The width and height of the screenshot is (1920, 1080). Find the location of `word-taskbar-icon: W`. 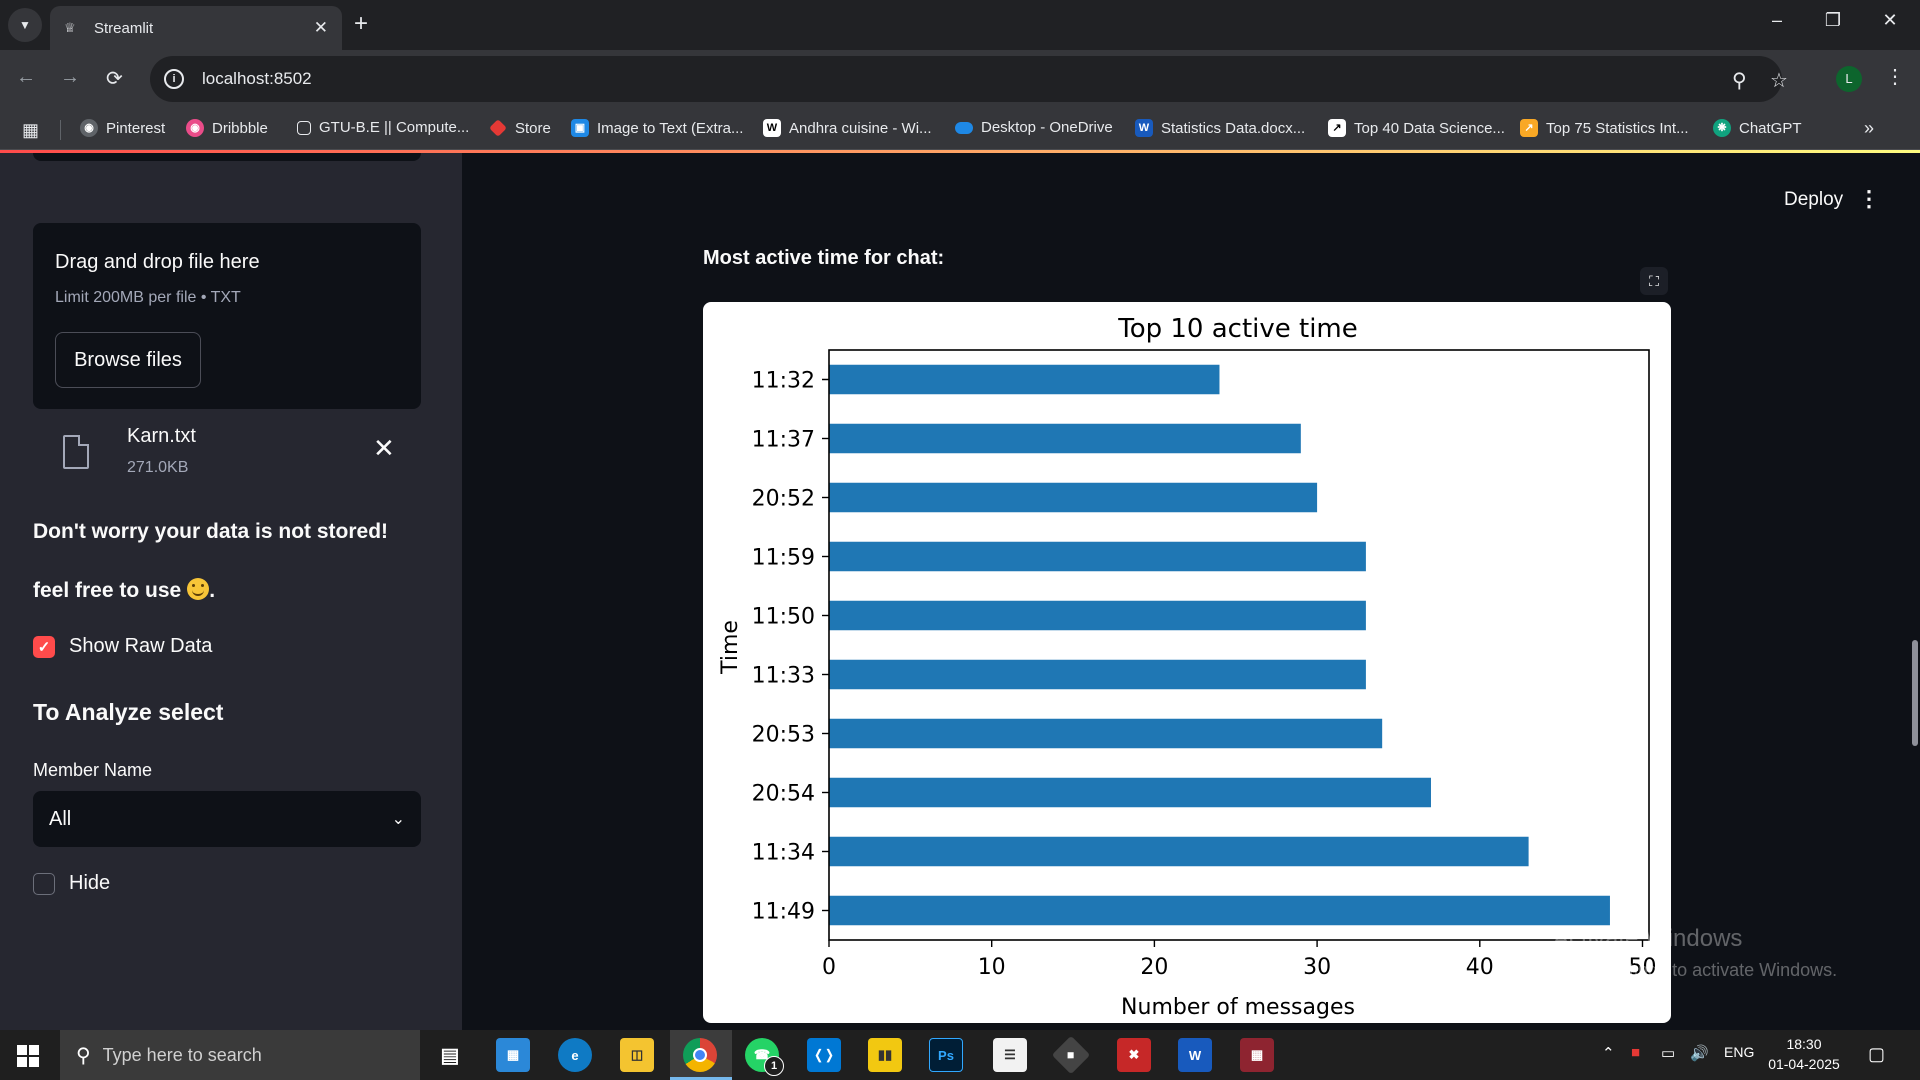

word-taskbar-icon: W is located at coordinates (1195, 1055).